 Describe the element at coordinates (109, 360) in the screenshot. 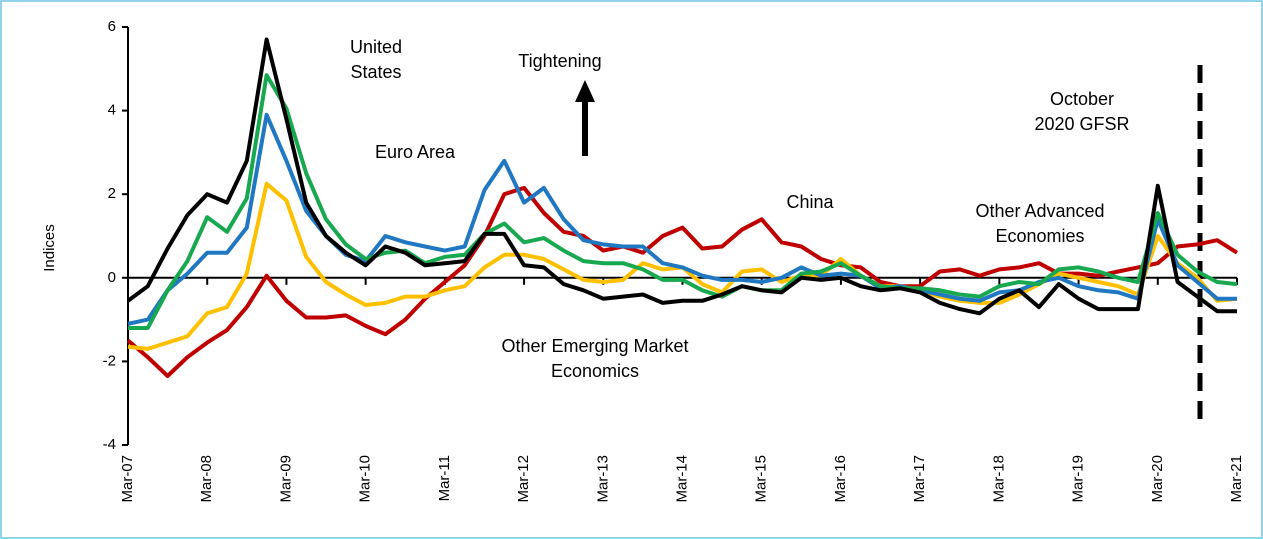

I see `y-tick-label: -2` at that location.